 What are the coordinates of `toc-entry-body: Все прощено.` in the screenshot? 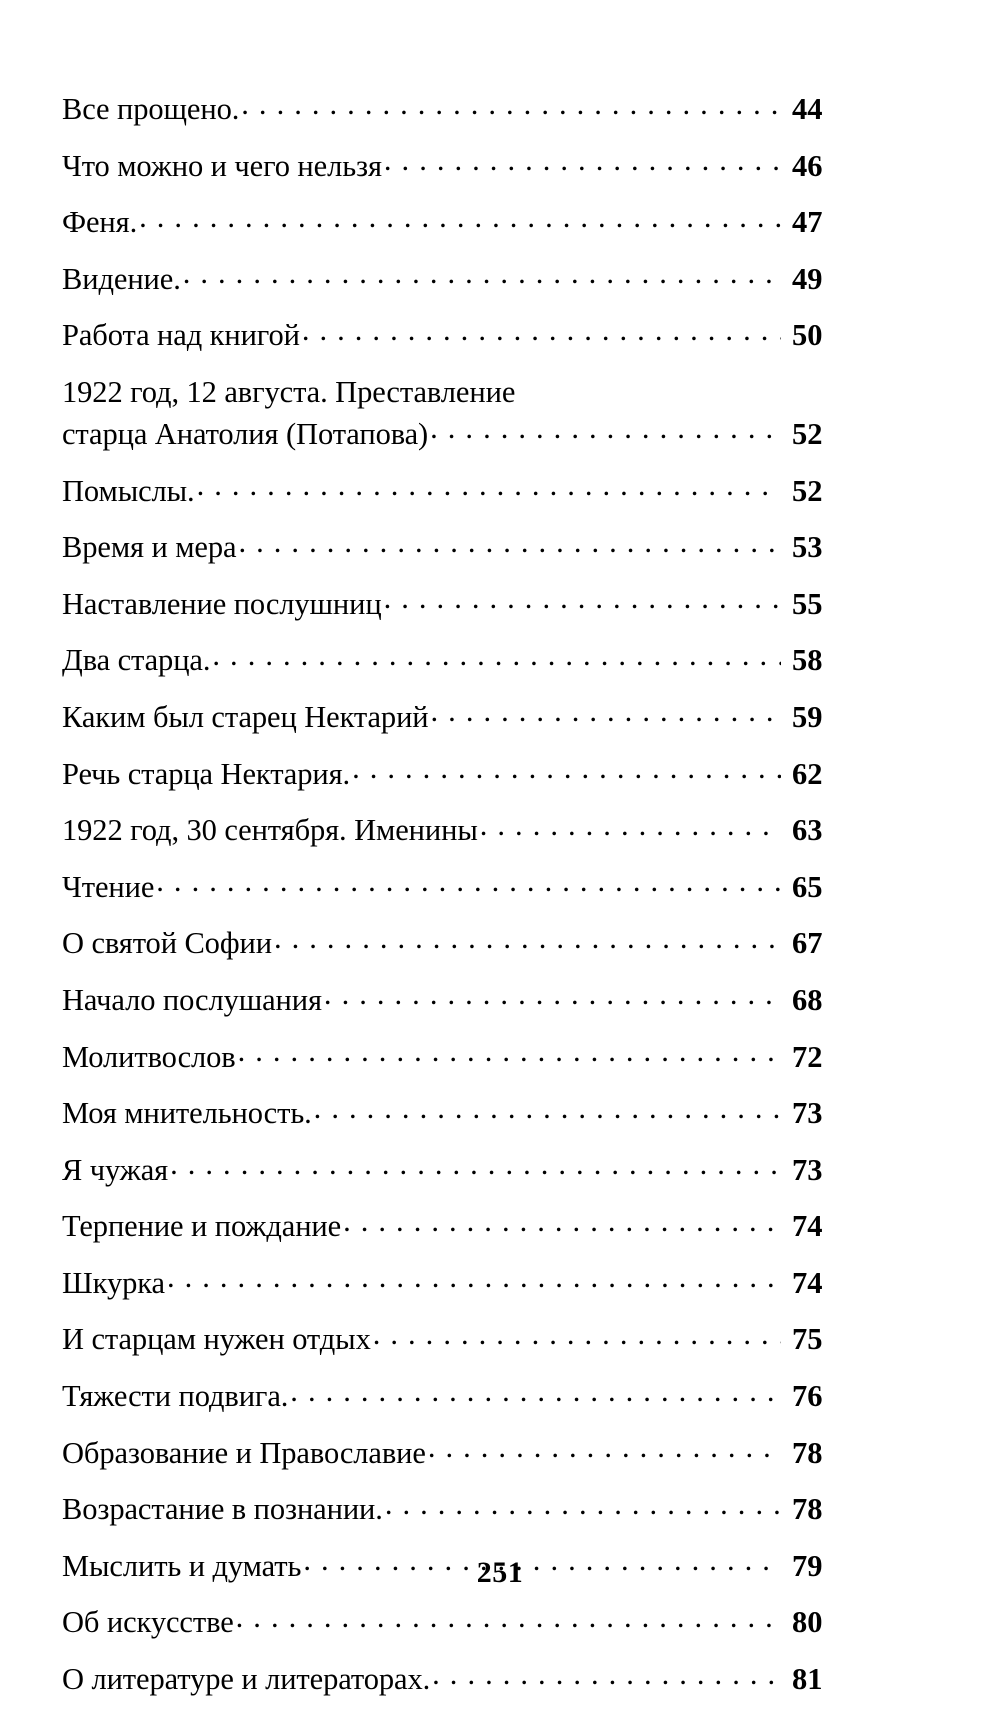 It's located at (421, 109).